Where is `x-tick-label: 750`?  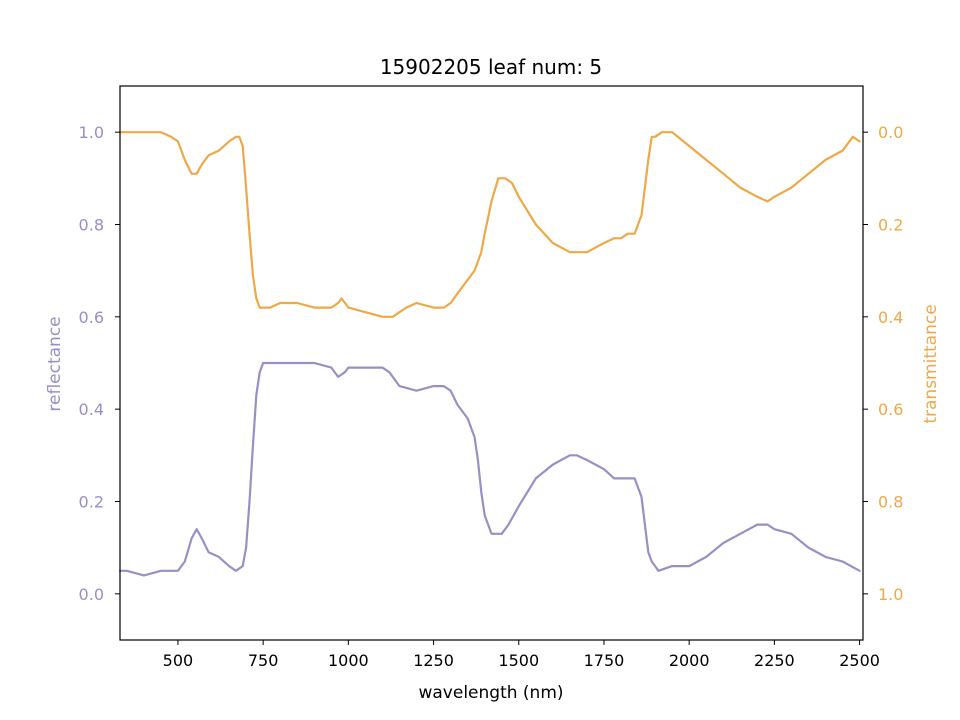 x-tick-label: 750 is located at coordinates (263, 660).